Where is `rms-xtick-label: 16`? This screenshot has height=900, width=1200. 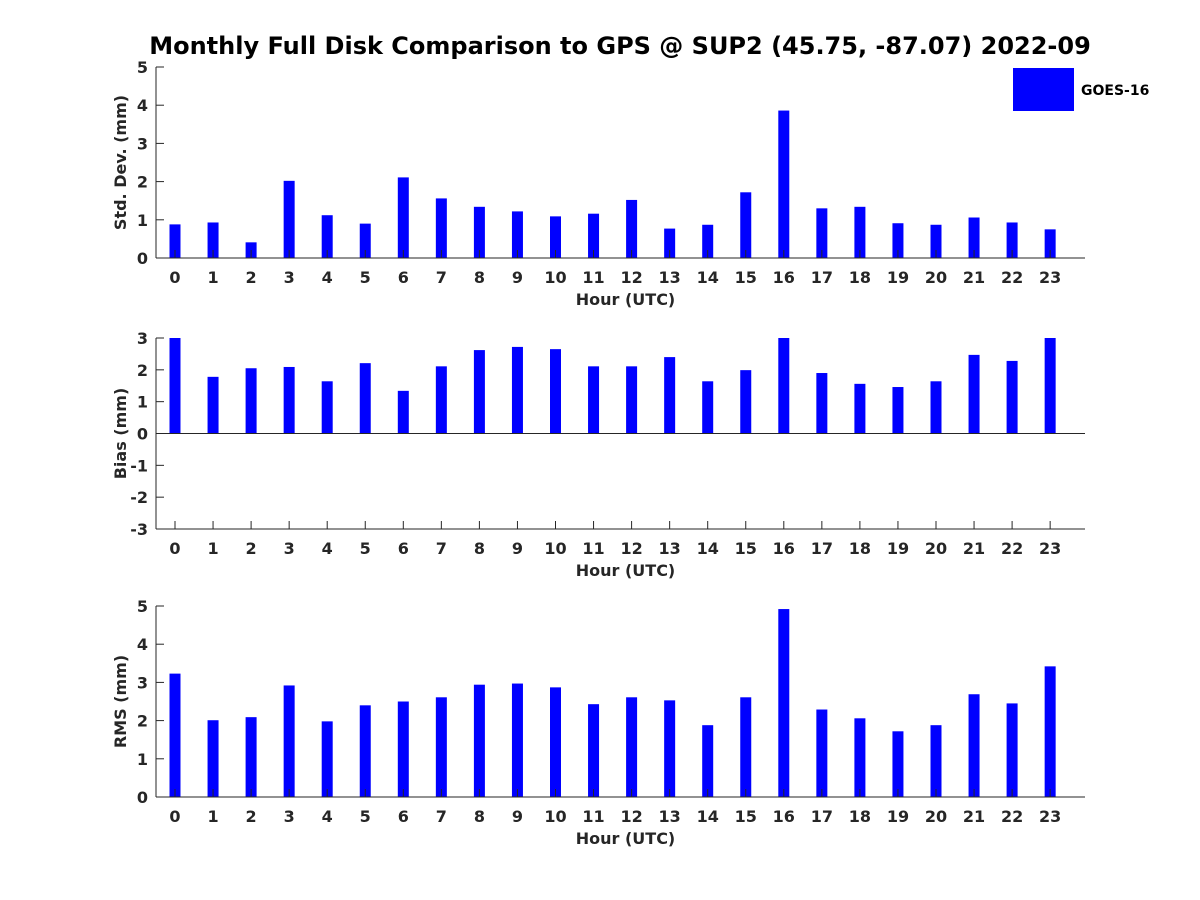 rms-xtick-label: 16 is located at coordinates (784, 816).